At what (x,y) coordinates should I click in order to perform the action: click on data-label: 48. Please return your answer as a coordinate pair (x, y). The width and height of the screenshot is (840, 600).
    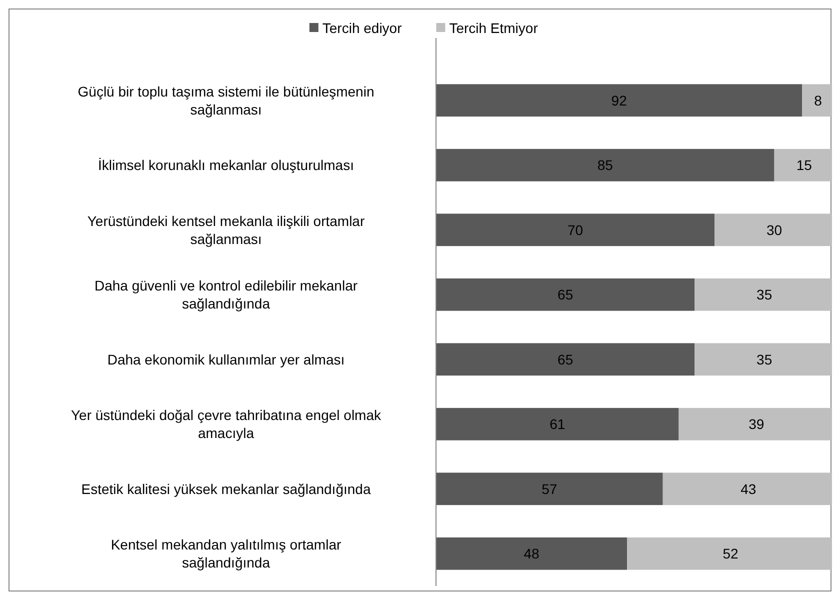
    Looking at the image, I should click on (532, 554).